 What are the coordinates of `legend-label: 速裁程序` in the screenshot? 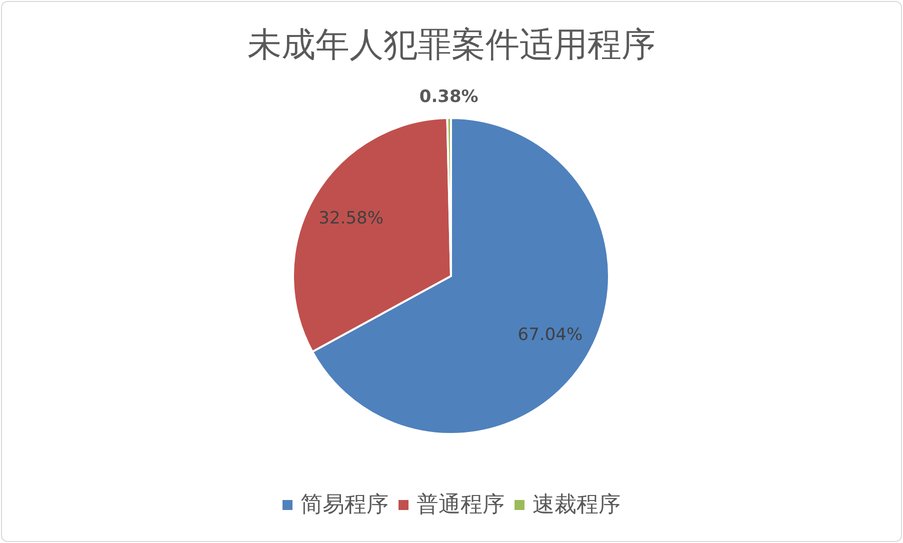 It's located at (576, 505).